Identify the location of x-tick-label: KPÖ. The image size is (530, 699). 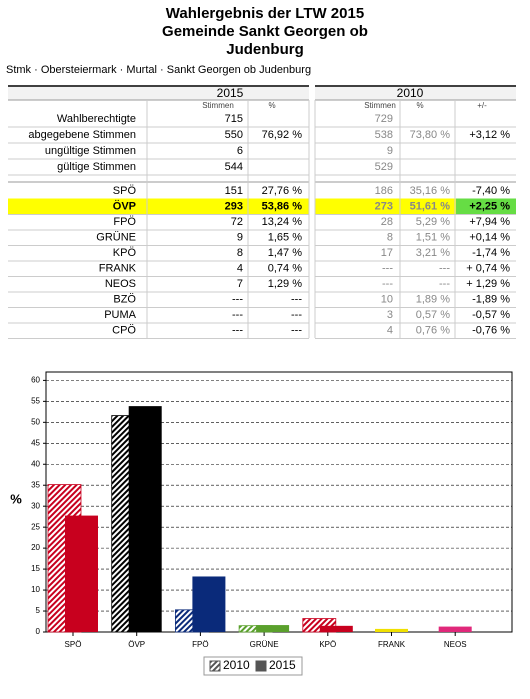
(327, 644).